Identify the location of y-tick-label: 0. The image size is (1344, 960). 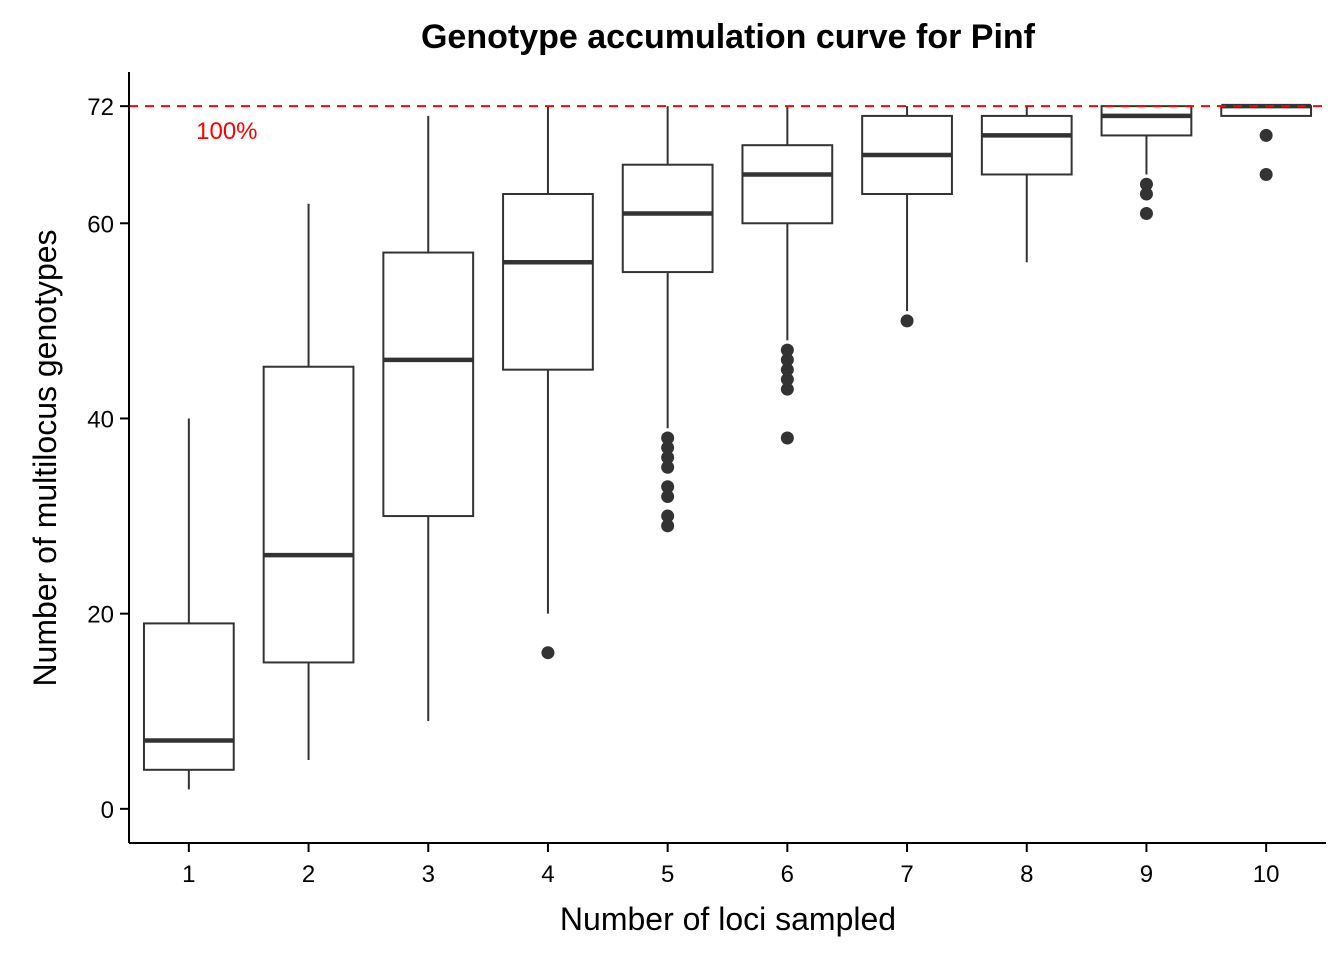
(107, 810).